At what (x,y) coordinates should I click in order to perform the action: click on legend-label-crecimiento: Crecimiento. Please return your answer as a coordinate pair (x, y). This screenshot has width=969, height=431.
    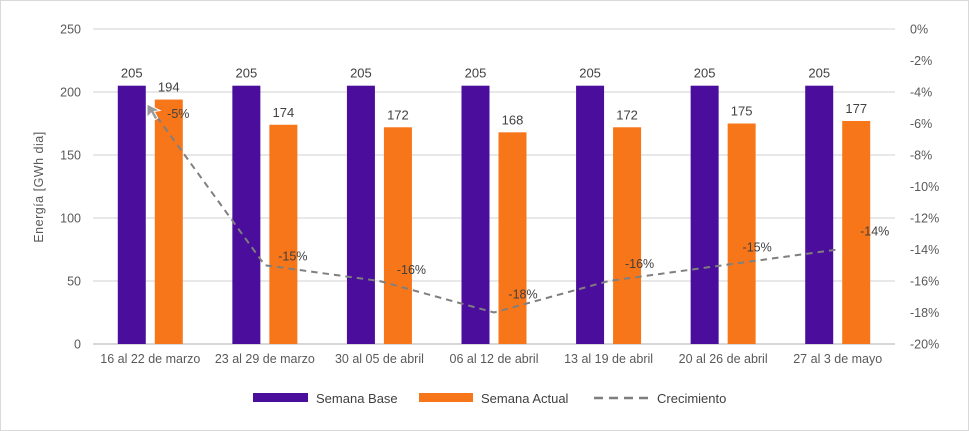
    Looking at the image, I should click on (691, 398).